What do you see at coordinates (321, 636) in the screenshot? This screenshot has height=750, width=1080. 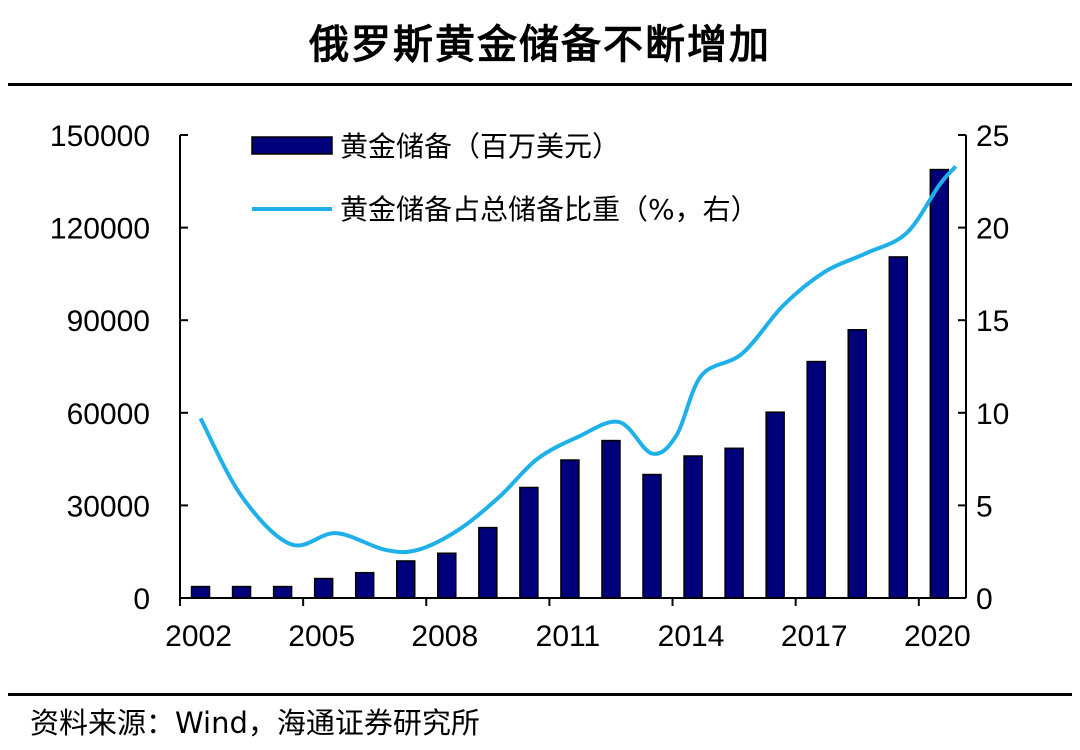 I see `x-tick-label: 2005` at bounding box center [321, 636].